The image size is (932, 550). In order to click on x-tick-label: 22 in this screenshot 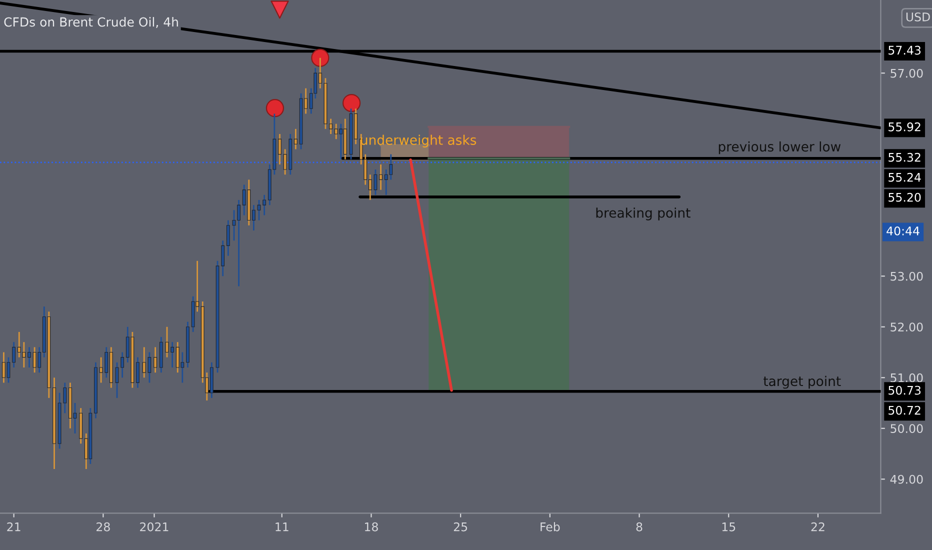, I will do `click(817, 527)`.